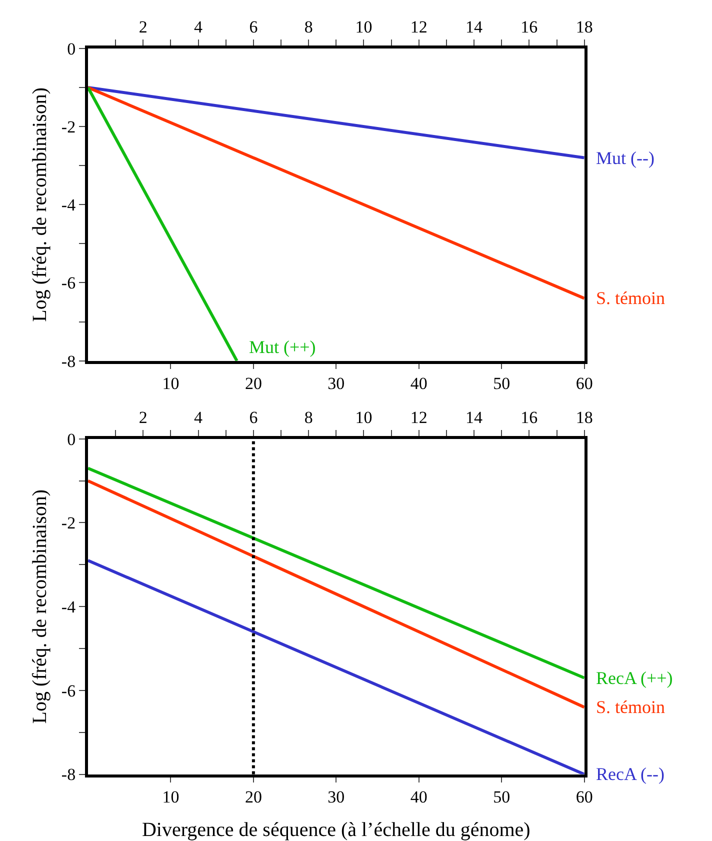  Describe the element at coordinates (282, 347) in the screenshot. I see `series-label: Mut (++)` at that location.